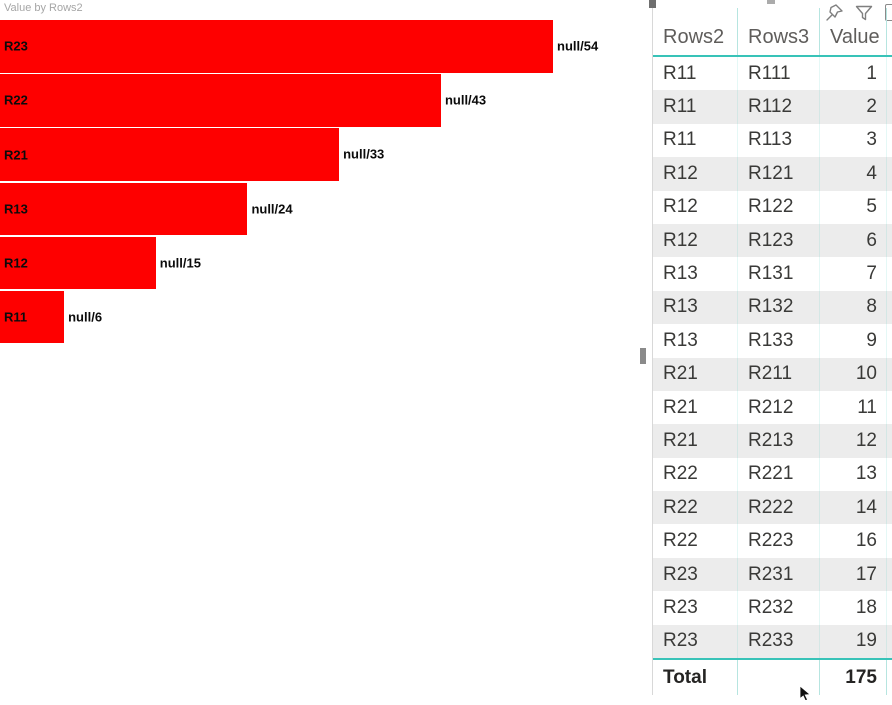 The width and height of the screenshot is (892, 705). What do you see at coordinates (853, 31) in the screenshot?
I see `column-header-value: Value` at bounding box center [853, 31].